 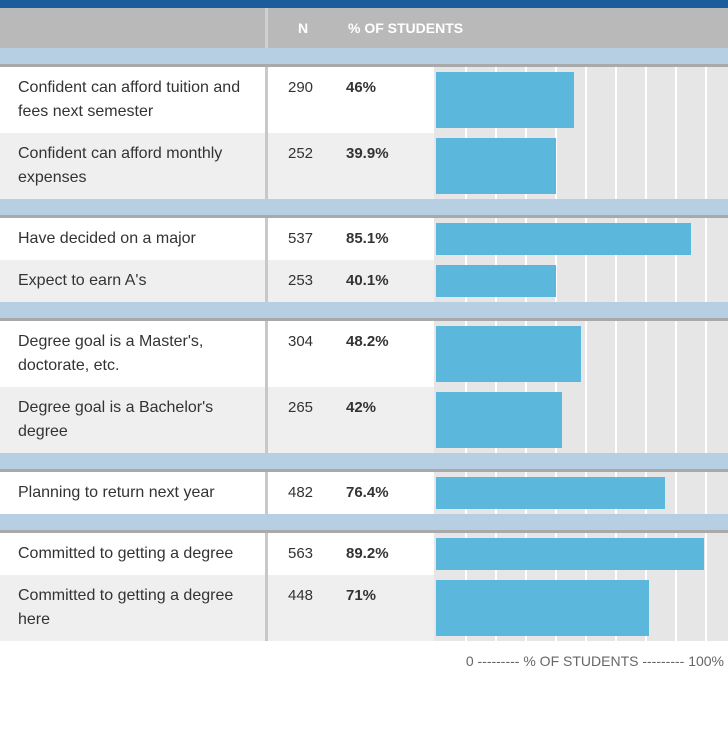 What do you see at coordinates (301, 153) in the screenshot?
I see `row-n: 252` at bounding box center [301, 153].